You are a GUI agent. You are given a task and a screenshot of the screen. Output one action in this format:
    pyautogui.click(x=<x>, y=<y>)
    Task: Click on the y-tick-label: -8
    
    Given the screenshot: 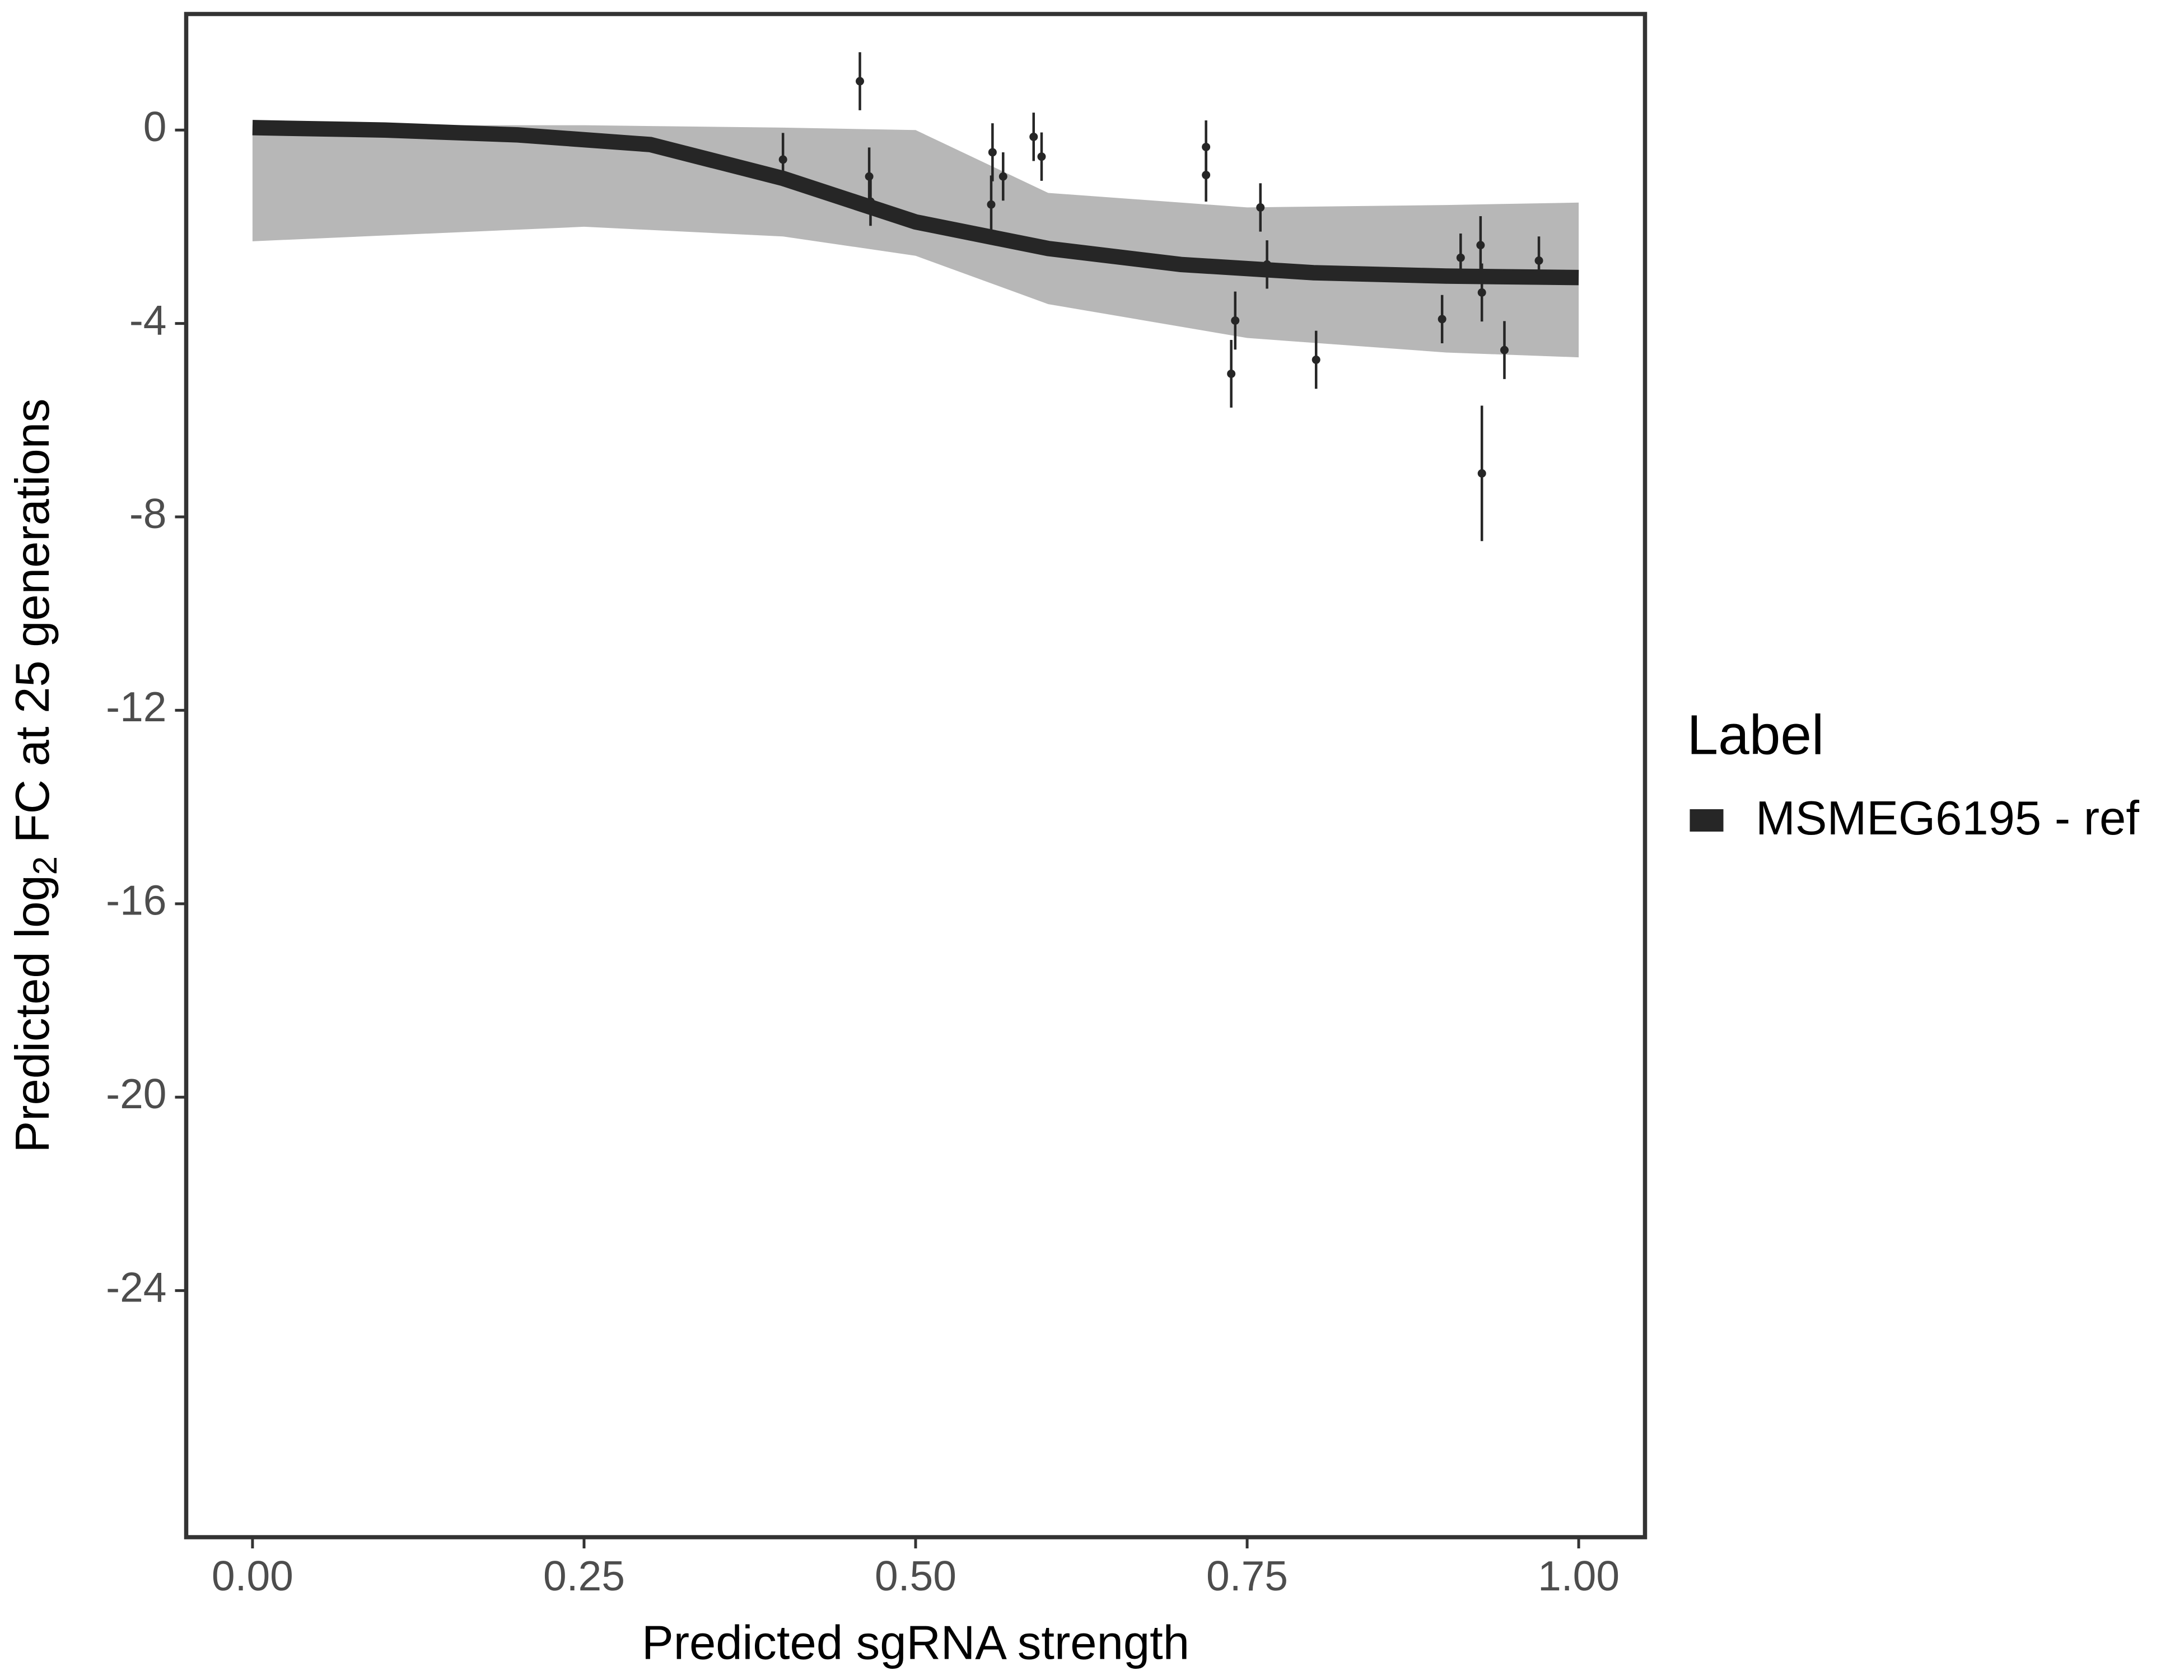 What is the action you would take?
    pyautogui.click(x=148, y=514)
    